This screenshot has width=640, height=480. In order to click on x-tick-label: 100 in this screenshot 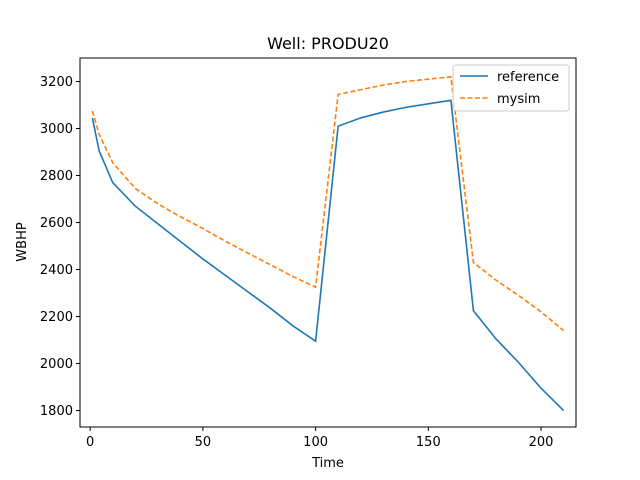, I will do `click(315, 442)`.